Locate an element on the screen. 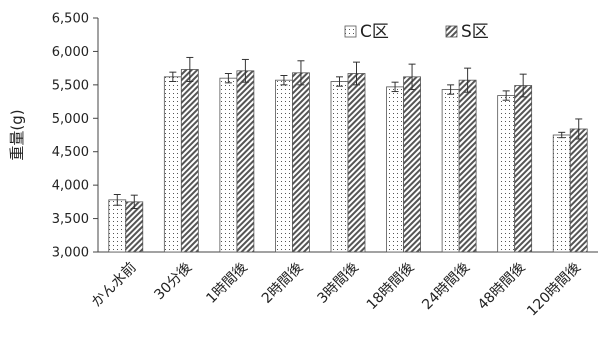 This screenshot has height=347, width=601. y-tick-label: 4,000 is located at coordinates (70, 186).